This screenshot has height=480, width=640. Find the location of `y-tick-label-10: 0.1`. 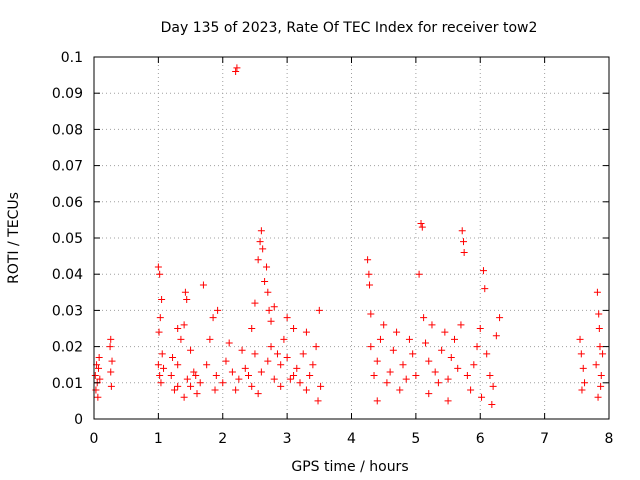

y-tick-label-10: 0.1 is located at coordinates (72, 58).